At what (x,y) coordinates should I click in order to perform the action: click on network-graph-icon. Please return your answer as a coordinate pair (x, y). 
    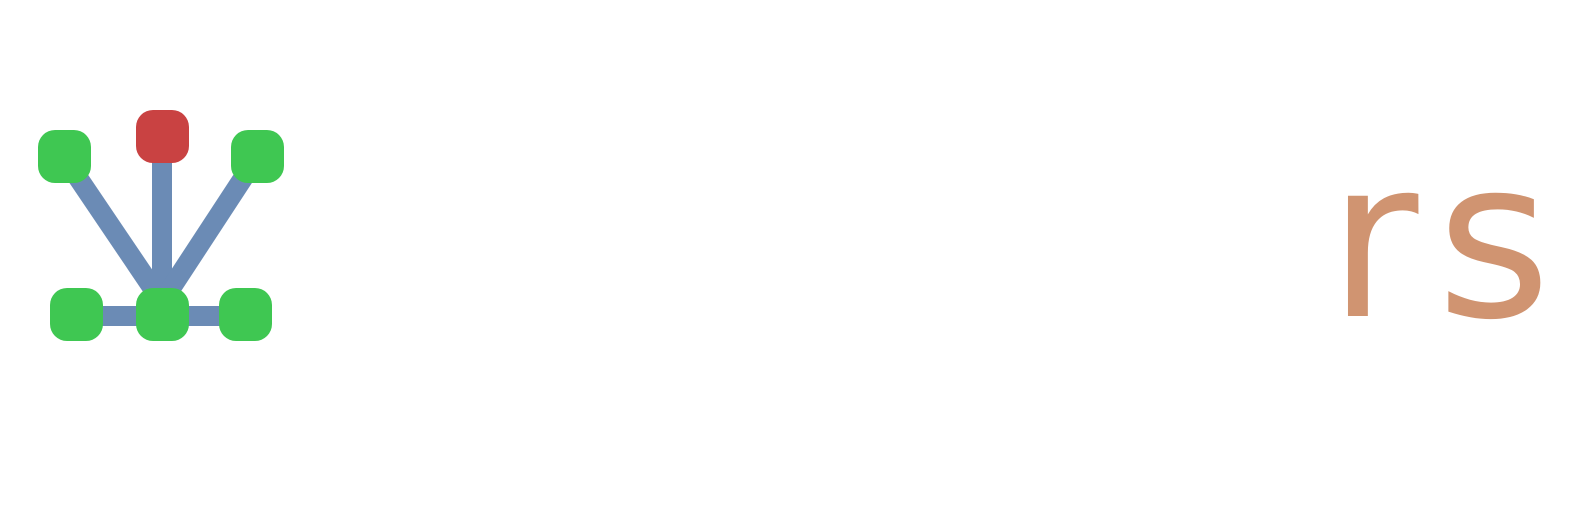
    Looking at the image, I should click on (161, 225).